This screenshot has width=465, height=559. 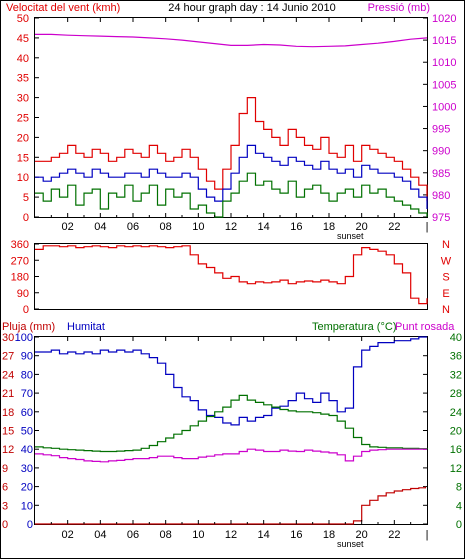 I want to click on dir-ytick-label-180: 180, so click(x=20, y=278).